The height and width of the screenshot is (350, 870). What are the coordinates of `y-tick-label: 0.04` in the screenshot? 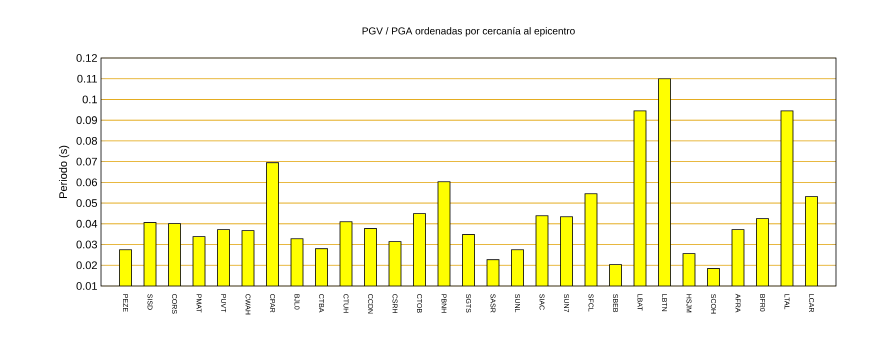 It's located at (87, 224).